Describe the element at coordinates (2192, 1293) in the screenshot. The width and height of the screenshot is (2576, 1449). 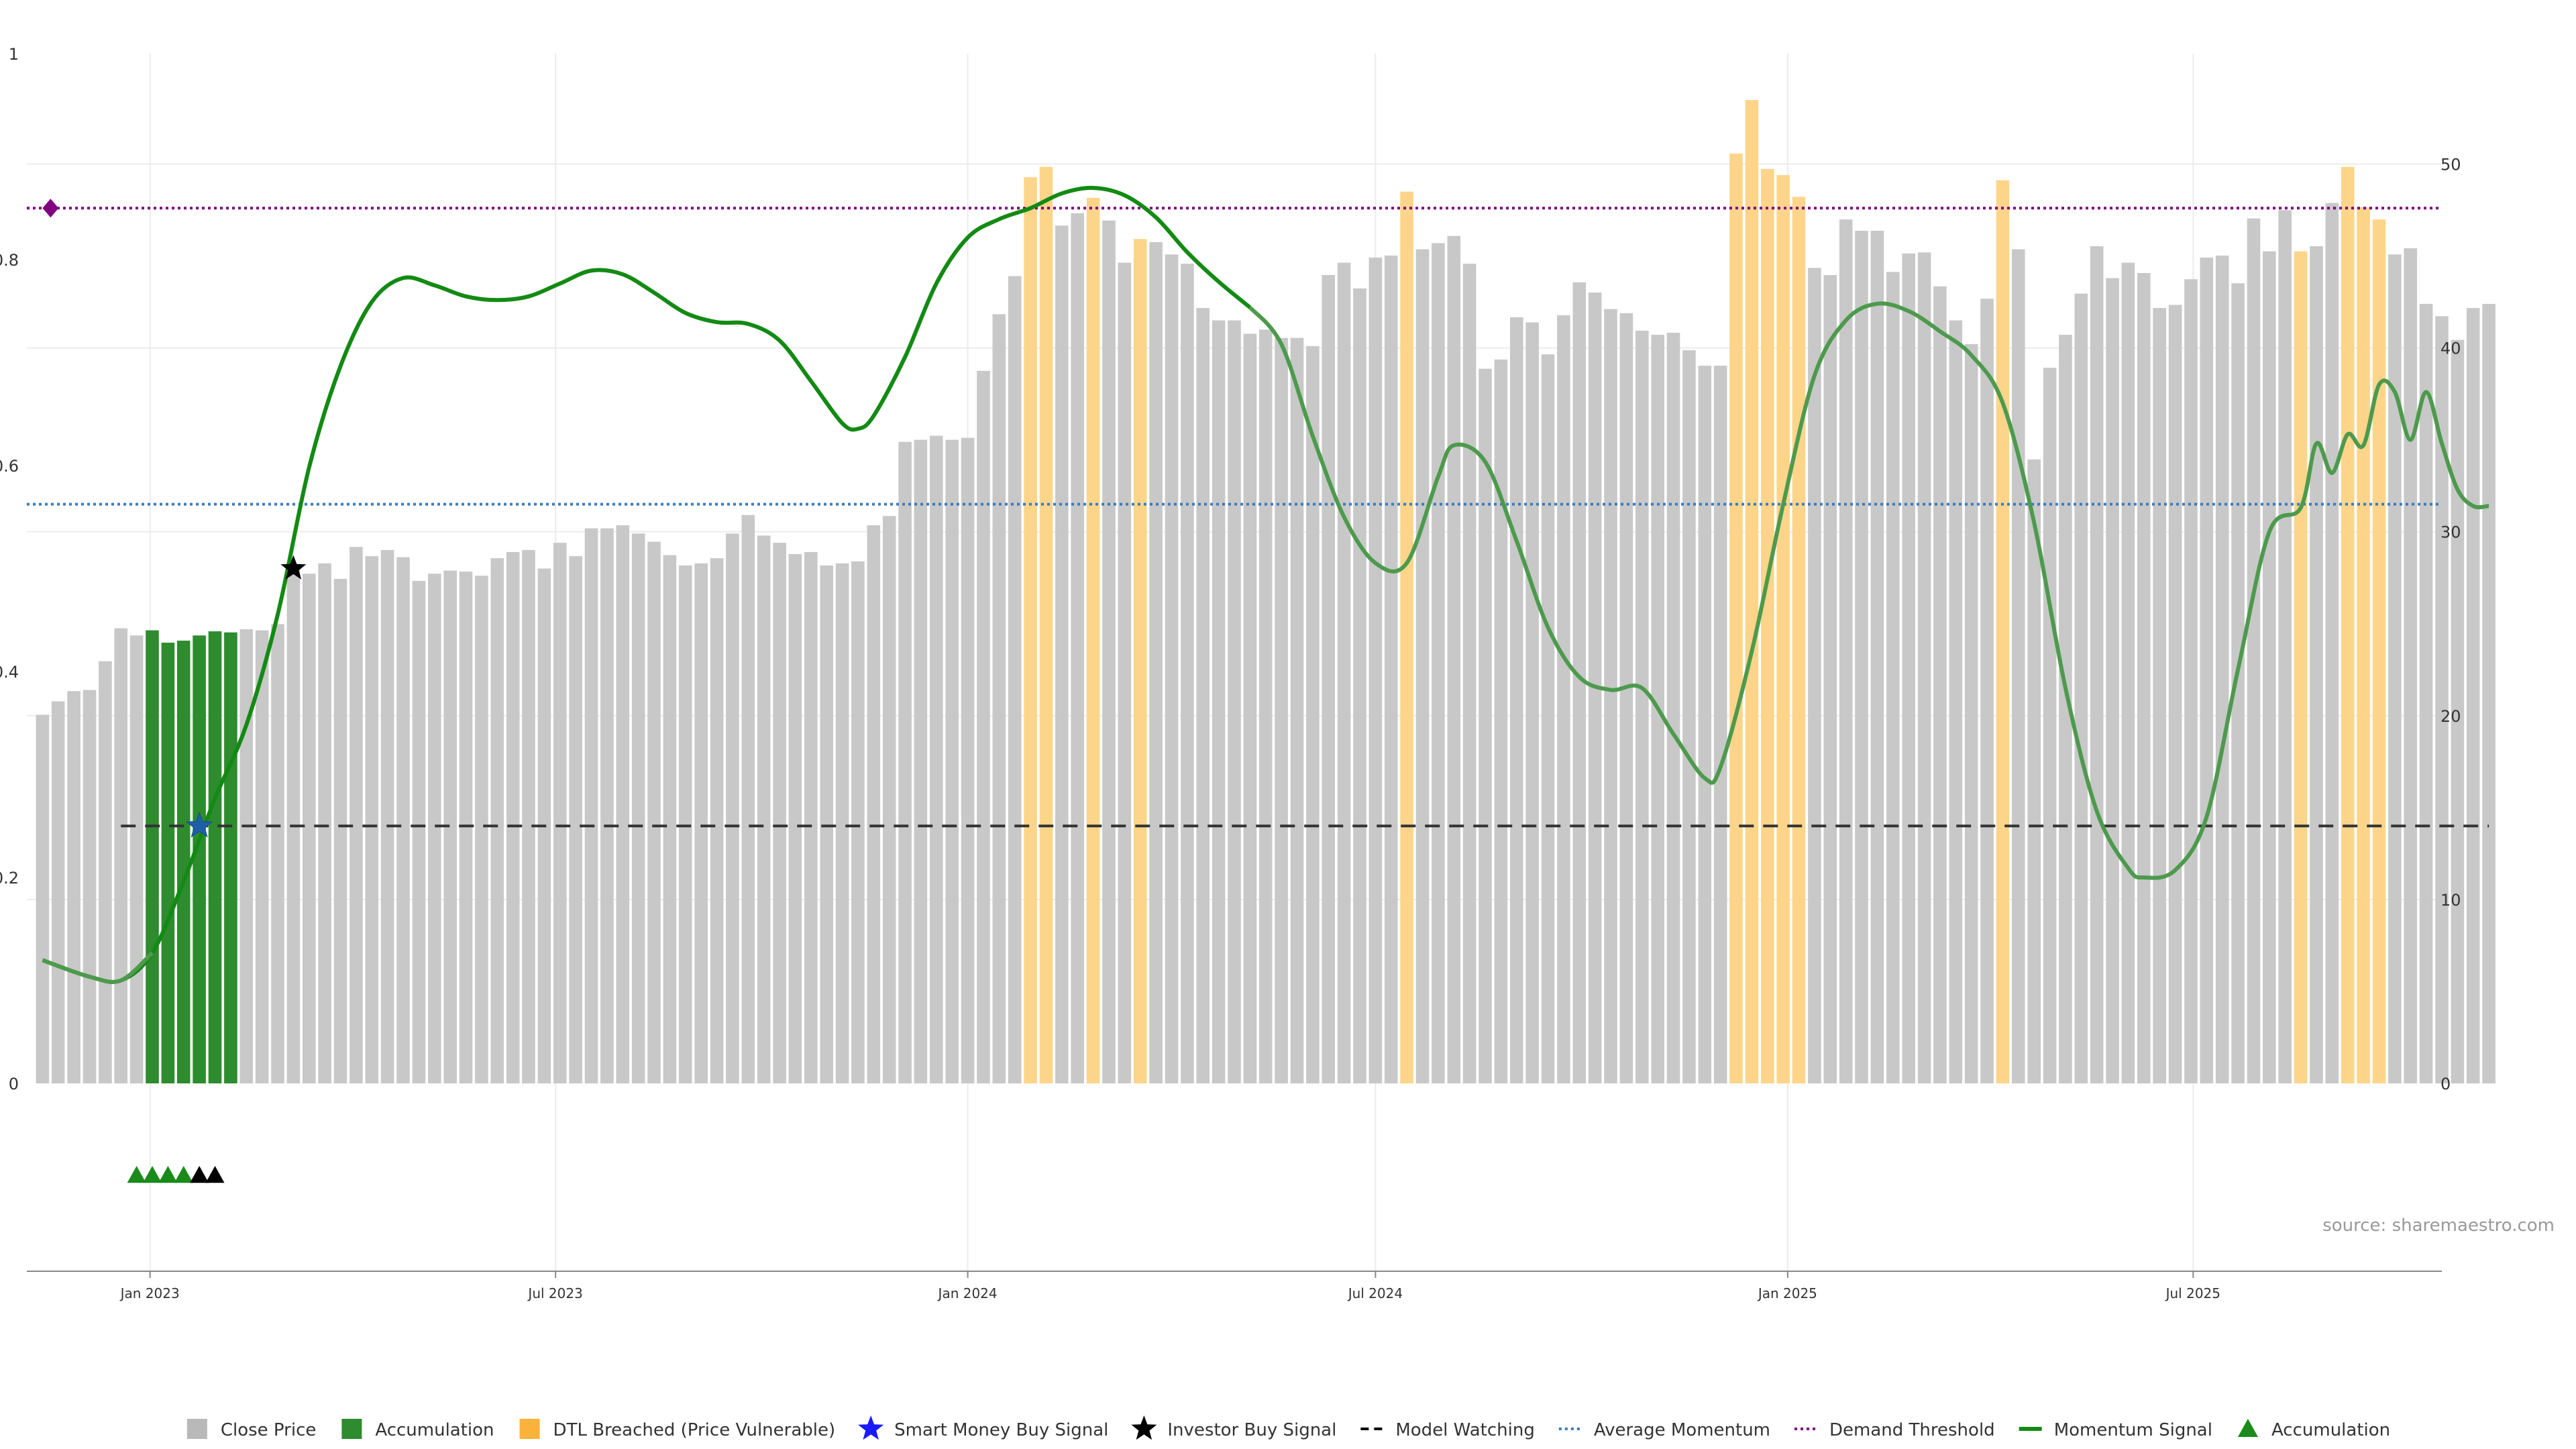
I see `x-axis-tick-label: Jul 2025` at that location.